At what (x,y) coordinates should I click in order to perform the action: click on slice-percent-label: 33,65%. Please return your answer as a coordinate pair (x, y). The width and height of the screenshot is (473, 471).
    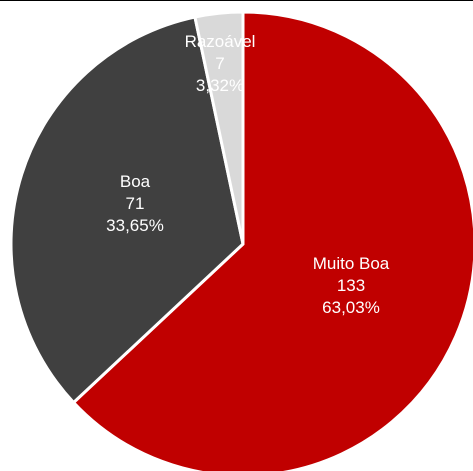
    Looking at the image, I should click on (135, 225).